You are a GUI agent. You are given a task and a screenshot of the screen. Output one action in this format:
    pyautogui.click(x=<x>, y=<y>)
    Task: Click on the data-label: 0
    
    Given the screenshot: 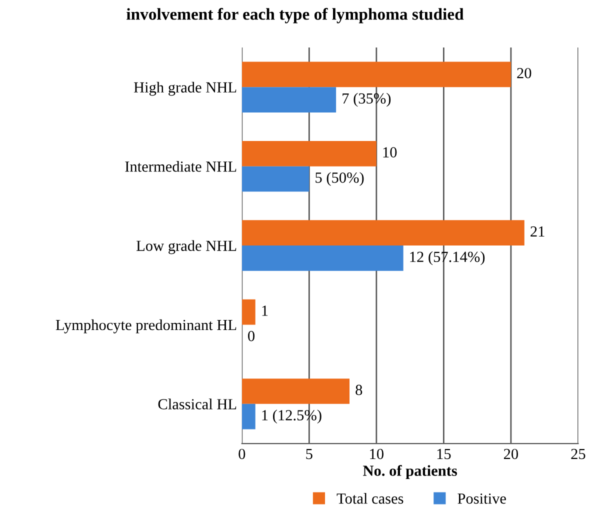 What is the action you would take?
    pyautogui.click(x=251, y=336)
    